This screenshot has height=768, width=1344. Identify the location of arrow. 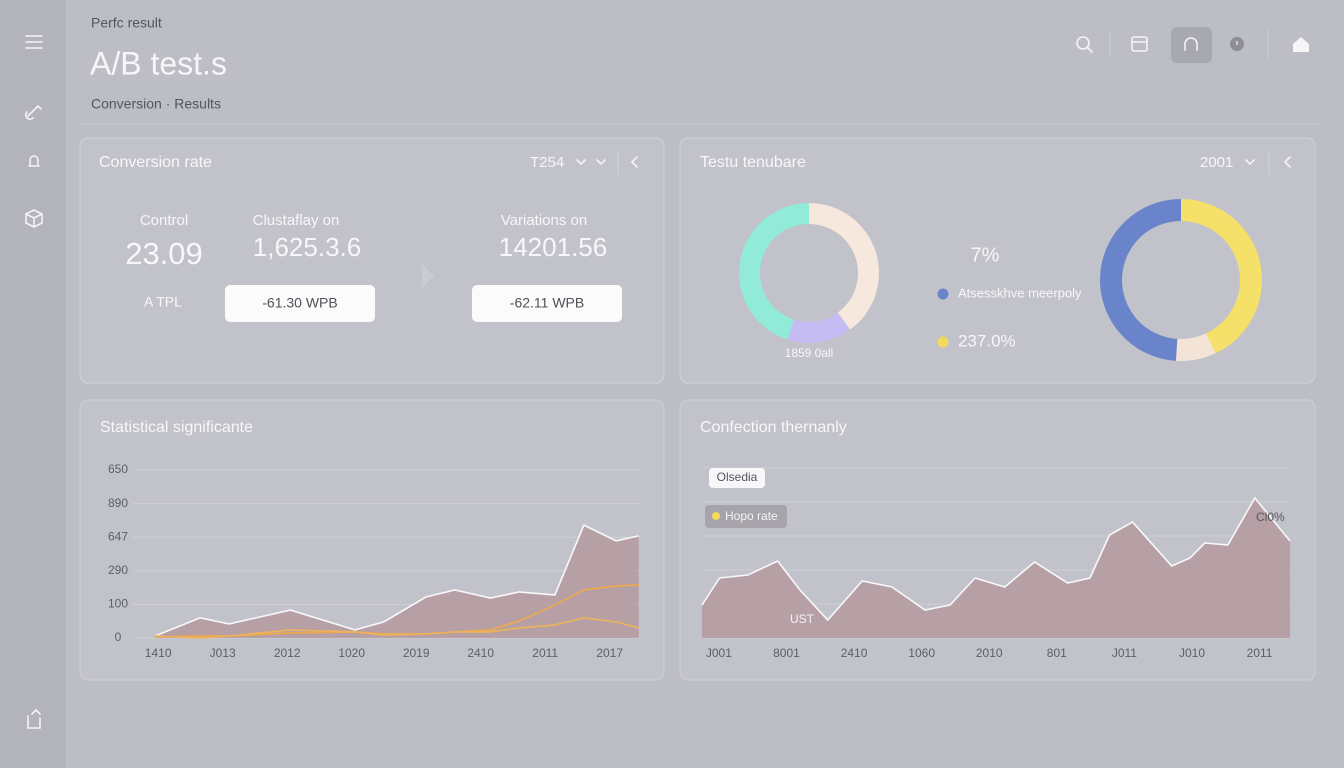
(428, 276).